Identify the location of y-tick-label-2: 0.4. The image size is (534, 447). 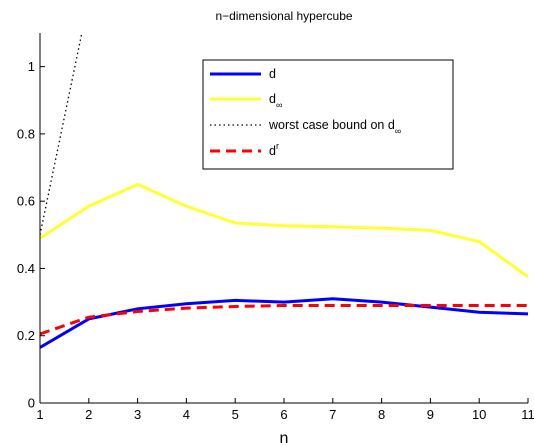
(26, 268).